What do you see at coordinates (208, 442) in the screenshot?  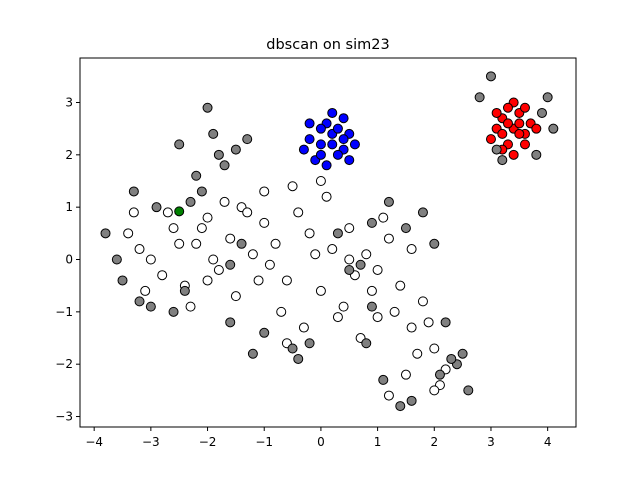 I see `x-tick-label: −2` at bounding box center [208, 442].